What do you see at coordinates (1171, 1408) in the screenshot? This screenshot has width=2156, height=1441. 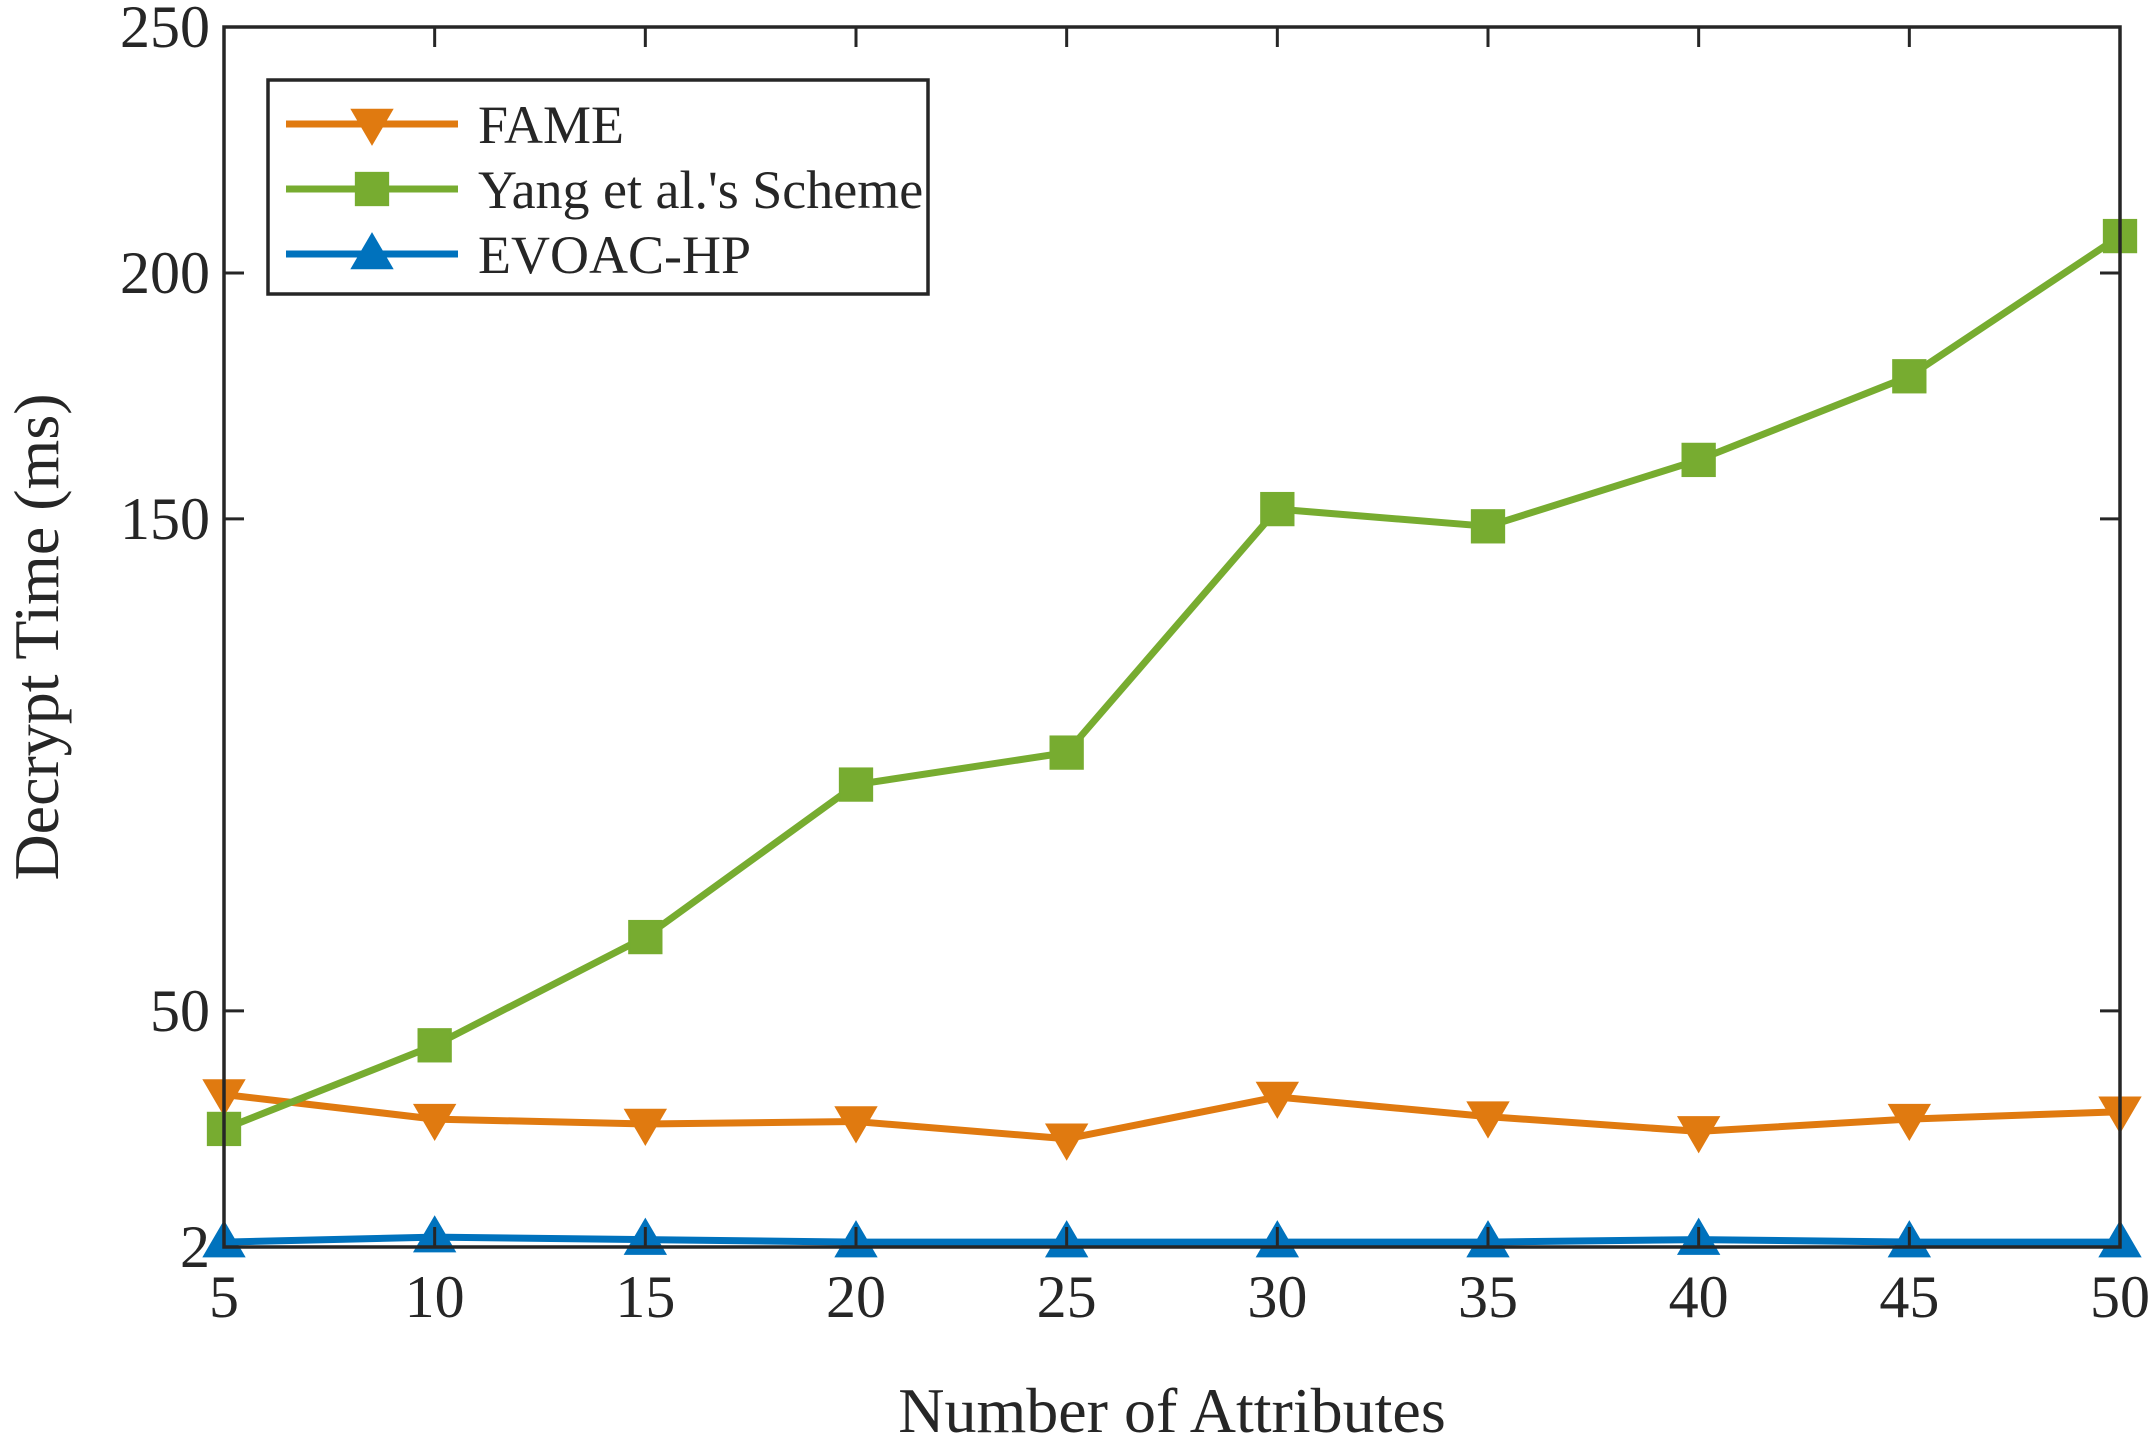 I see `x-axis-label: Number of Attributes` at bounding box center [1171, 1408].